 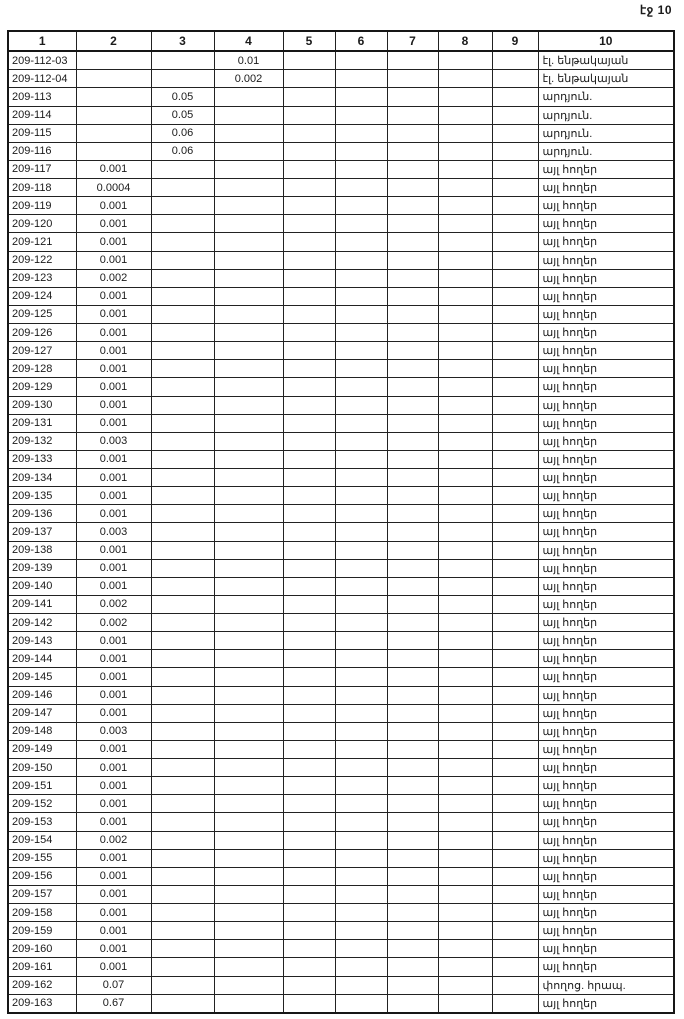 I want to click on parcel-id-cell: 209-137, so click(x=42, y=532).